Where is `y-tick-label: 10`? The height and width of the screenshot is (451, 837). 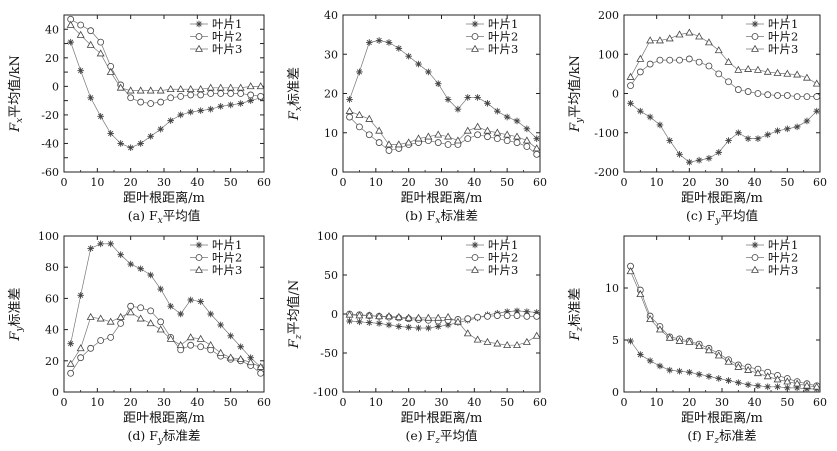
y-tick-label: 10 is located at coordinates (331, 133).